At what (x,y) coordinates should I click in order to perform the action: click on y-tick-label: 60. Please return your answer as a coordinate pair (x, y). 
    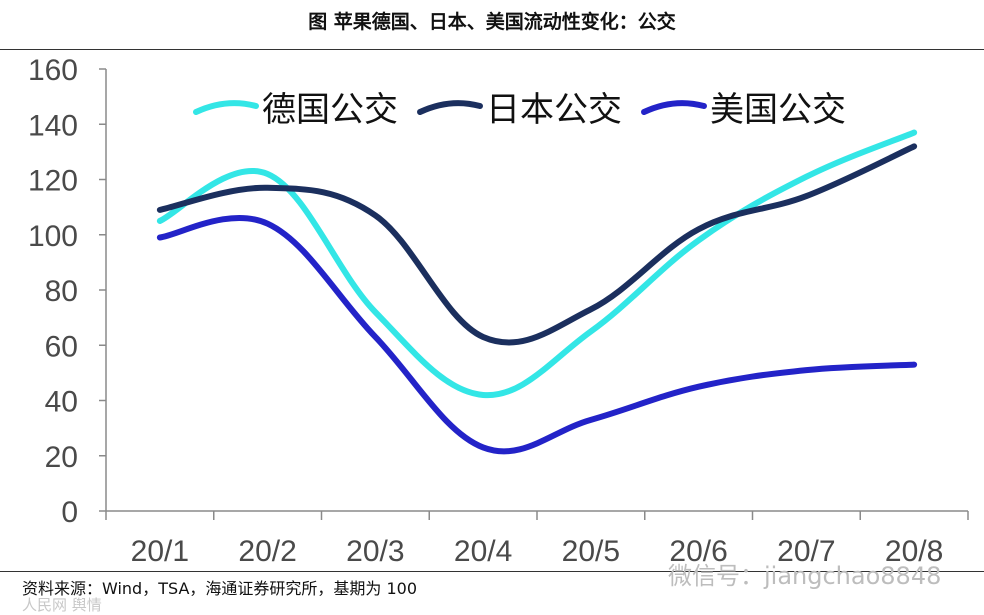
    Looking at the image, I should click on (61, 346).